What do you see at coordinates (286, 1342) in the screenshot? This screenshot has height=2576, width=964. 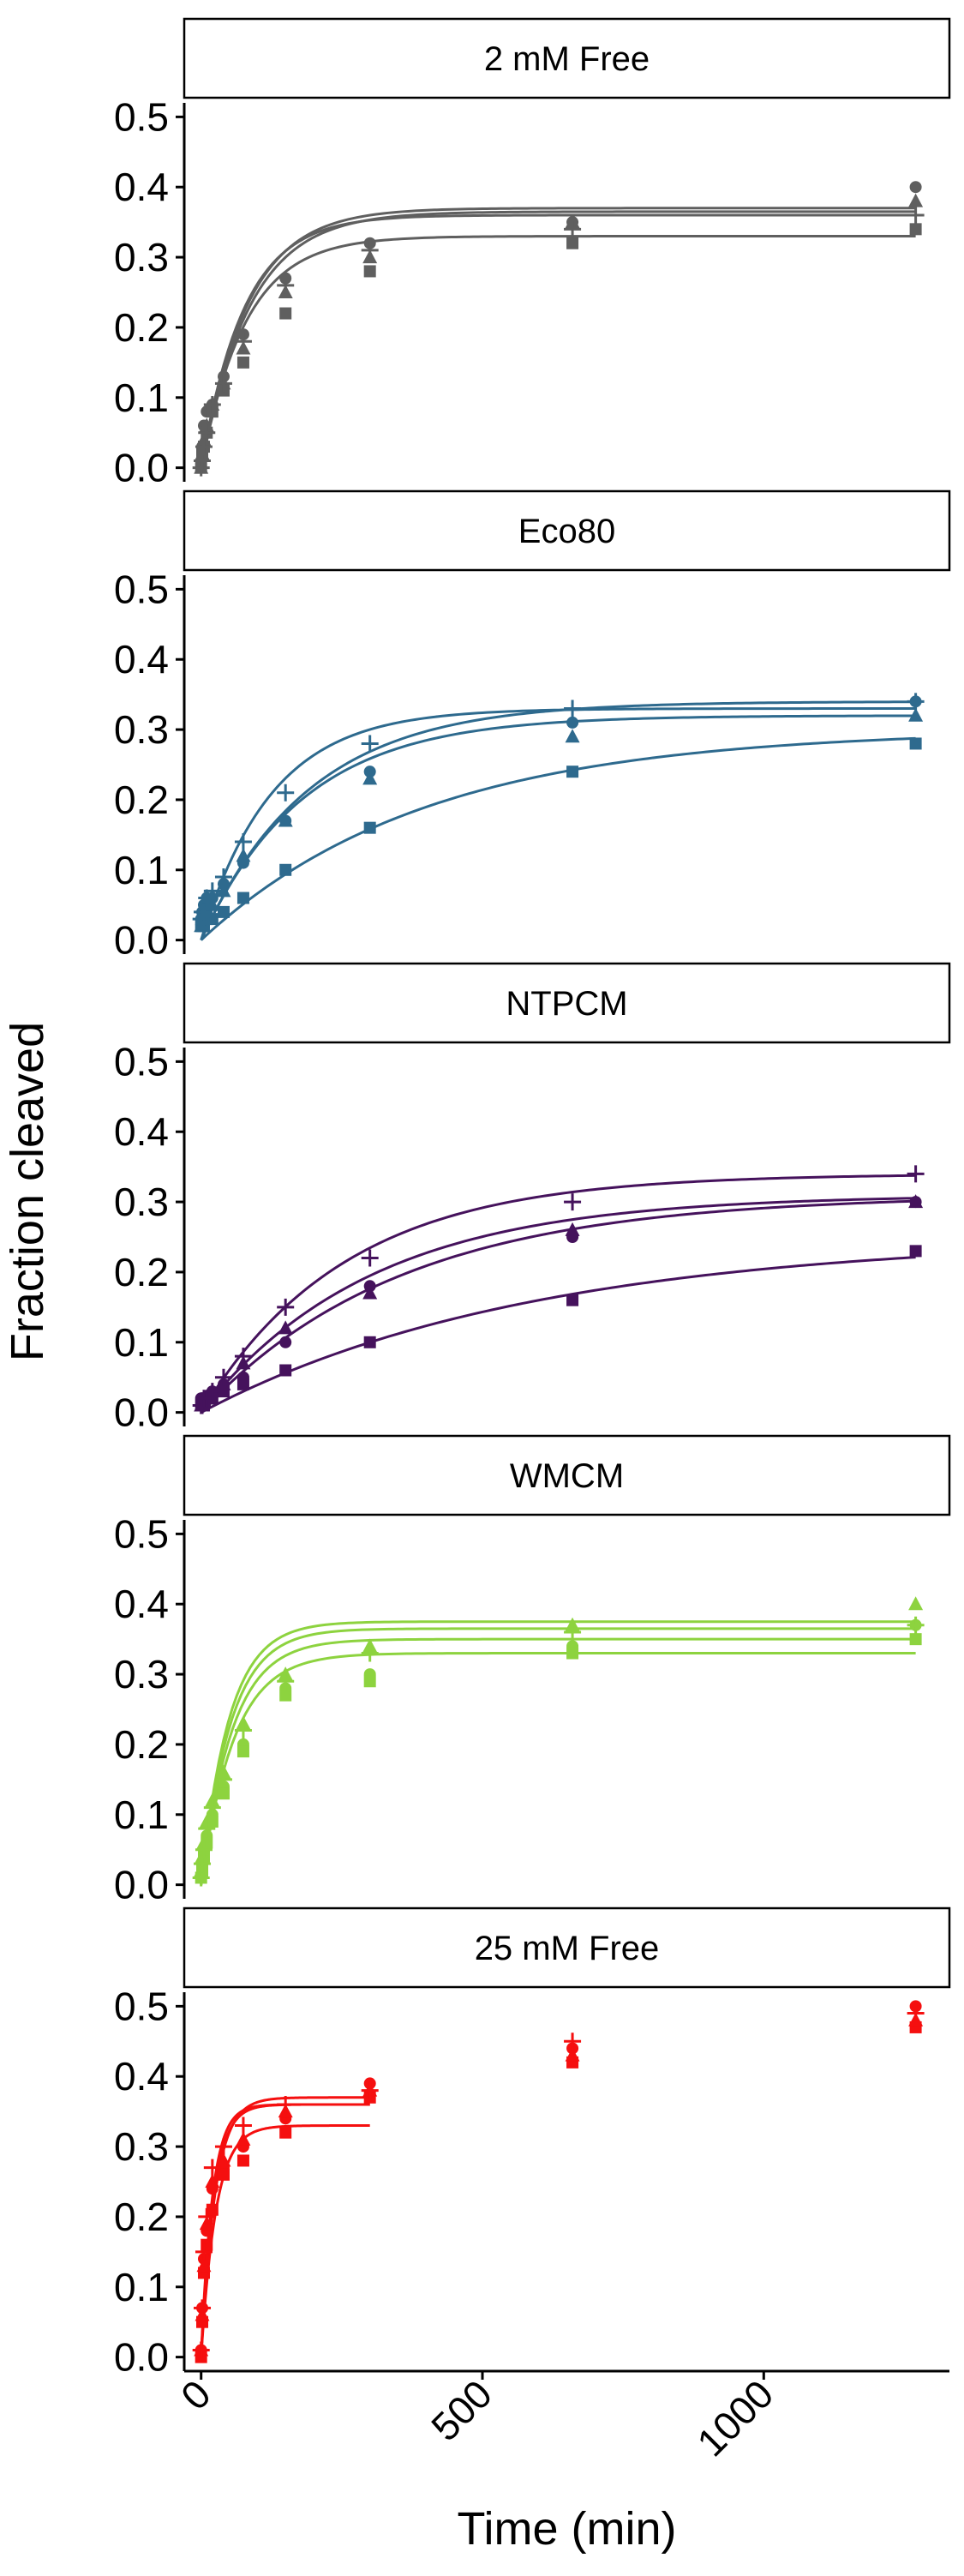 I see `data-point-circle` at bounding box center [286, 1342].